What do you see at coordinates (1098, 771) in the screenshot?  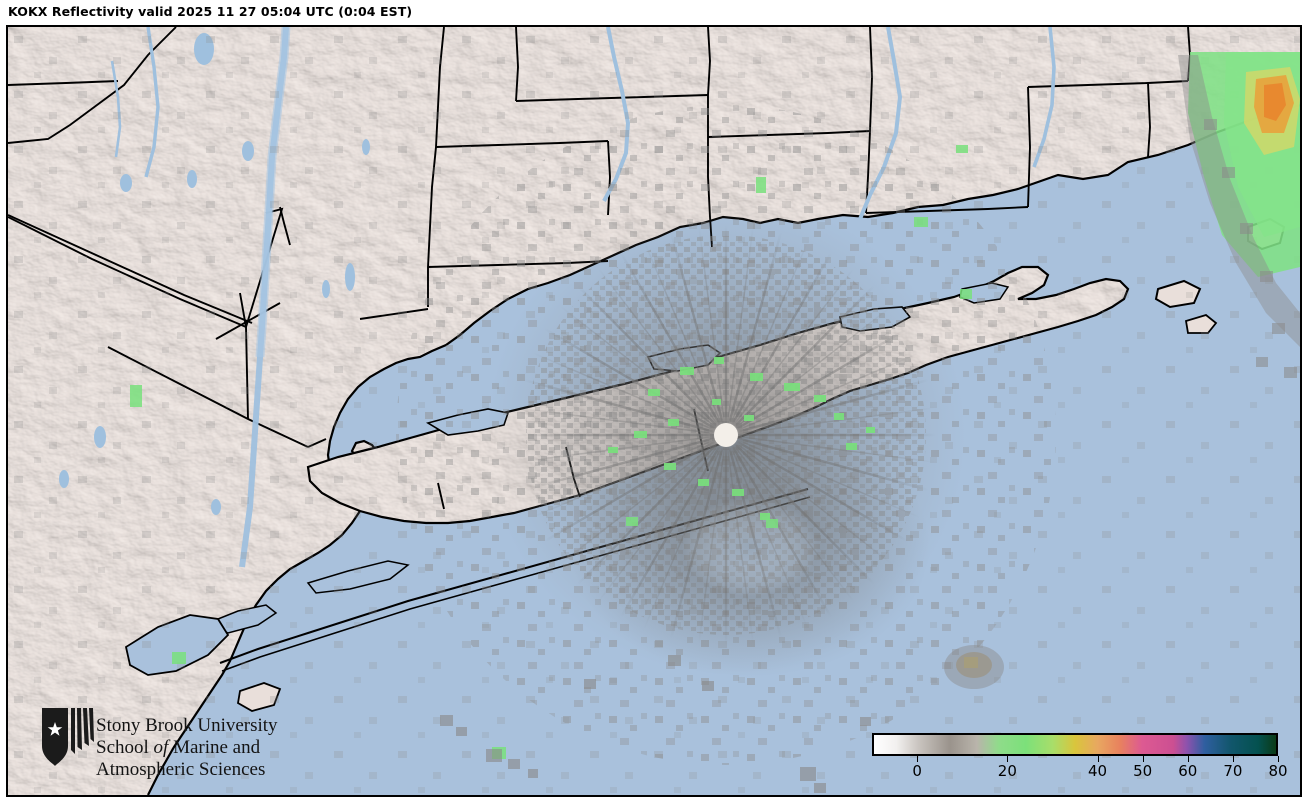 I see `colorbar-label-40: 40` at bounding box center [1098, 771].